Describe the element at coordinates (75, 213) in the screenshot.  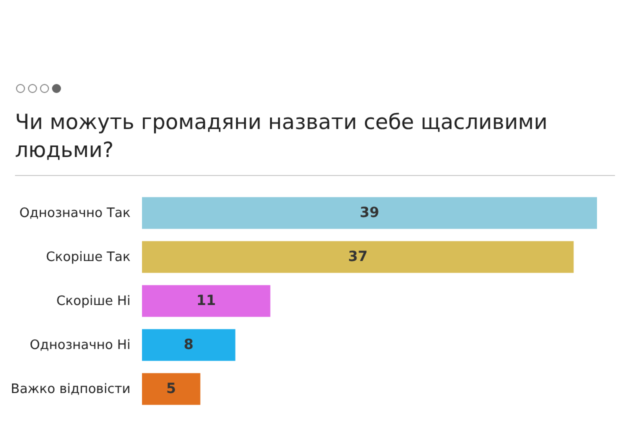
I see `y-tick-label: Однозначно Так` at that location.